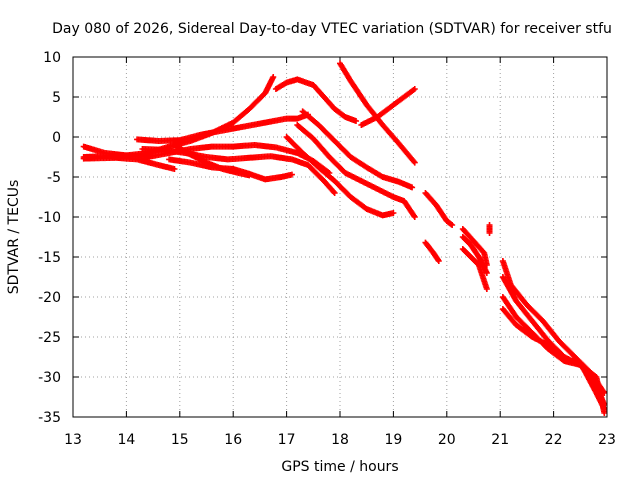  What do you see at coordinates (49, 218) in the screenshot?
I see `y-tick-label: -10` at bounding box center [49, 218].